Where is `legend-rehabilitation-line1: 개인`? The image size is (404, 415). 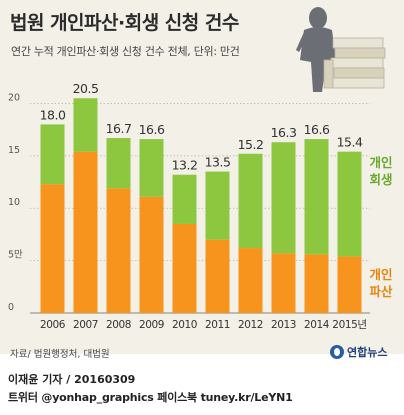
legend-rehabilitation-line1: 개인 is located at coordinates (380, 162).